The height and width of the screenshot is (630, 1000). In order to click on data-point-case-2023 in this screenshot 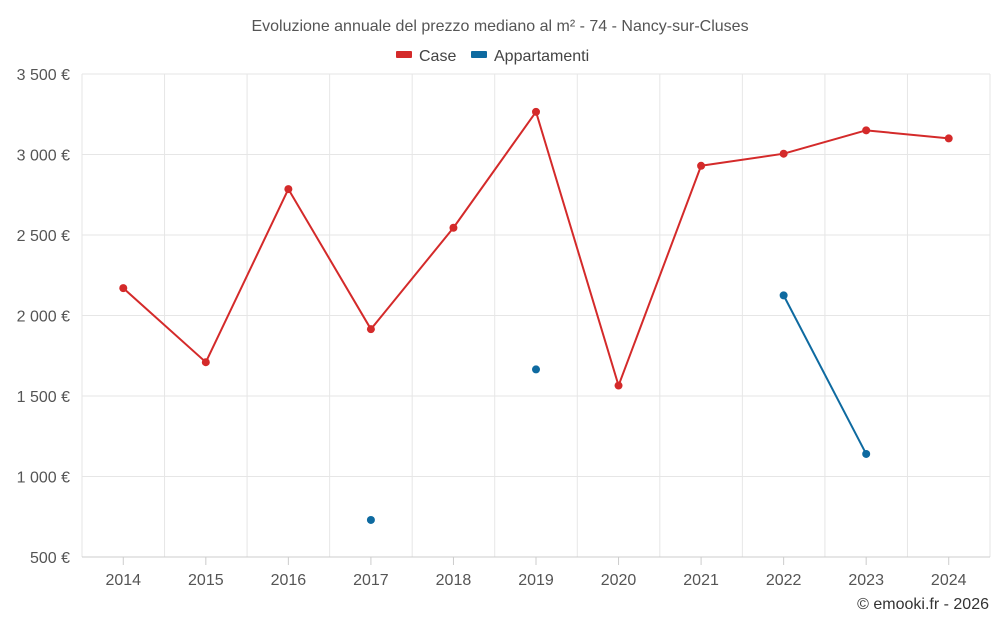, I will do `click(866, 130)`.